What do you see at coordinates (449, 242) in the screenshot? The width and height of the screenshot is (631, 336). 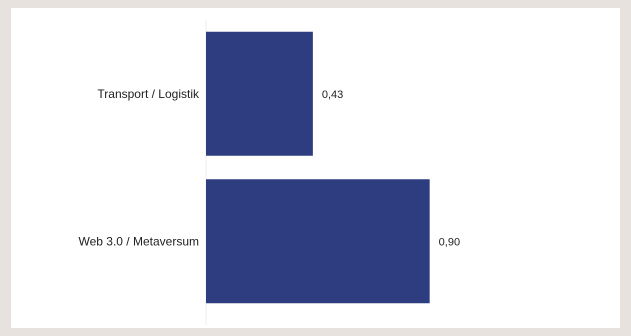 I see `value-label-2: 0,90` at bounding box center [449, 242].